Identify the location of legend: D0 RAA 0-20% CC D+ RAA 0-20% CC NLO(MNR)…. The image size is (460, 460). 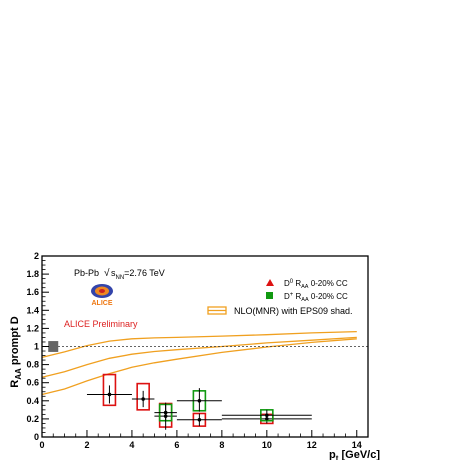
(280, 297).